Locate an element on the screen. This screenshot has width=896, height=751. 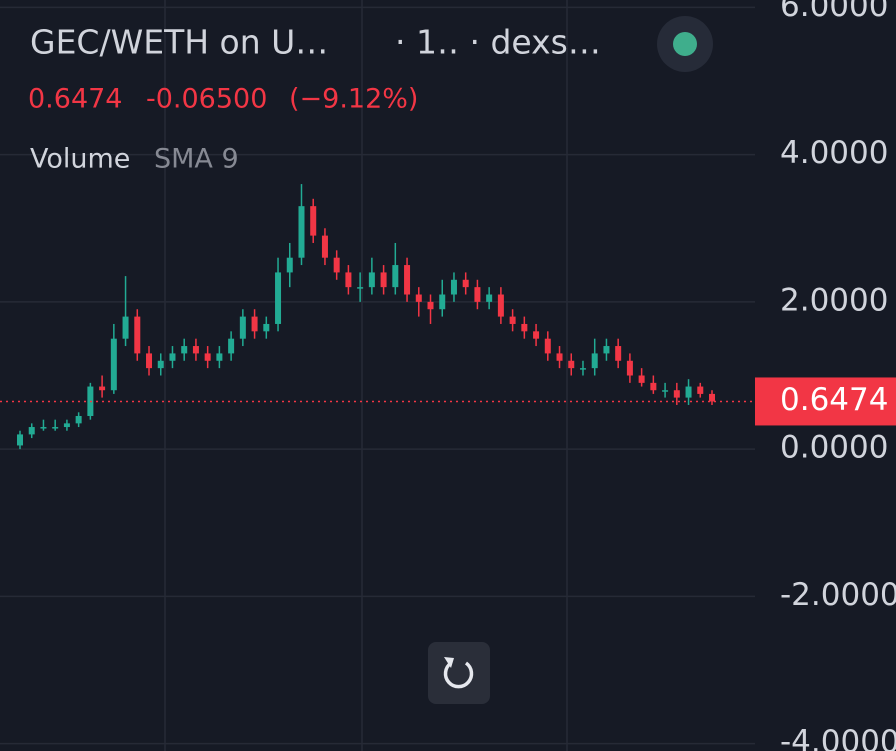
y-tick-label: -2.0000 is located at coordinates (838, 595).